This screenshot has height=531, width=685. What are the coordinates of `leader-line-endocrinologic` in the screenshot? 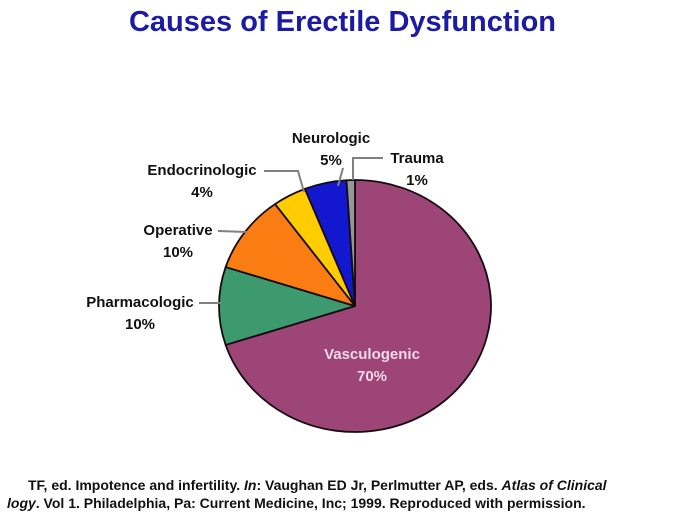 It's located at (284, 181).